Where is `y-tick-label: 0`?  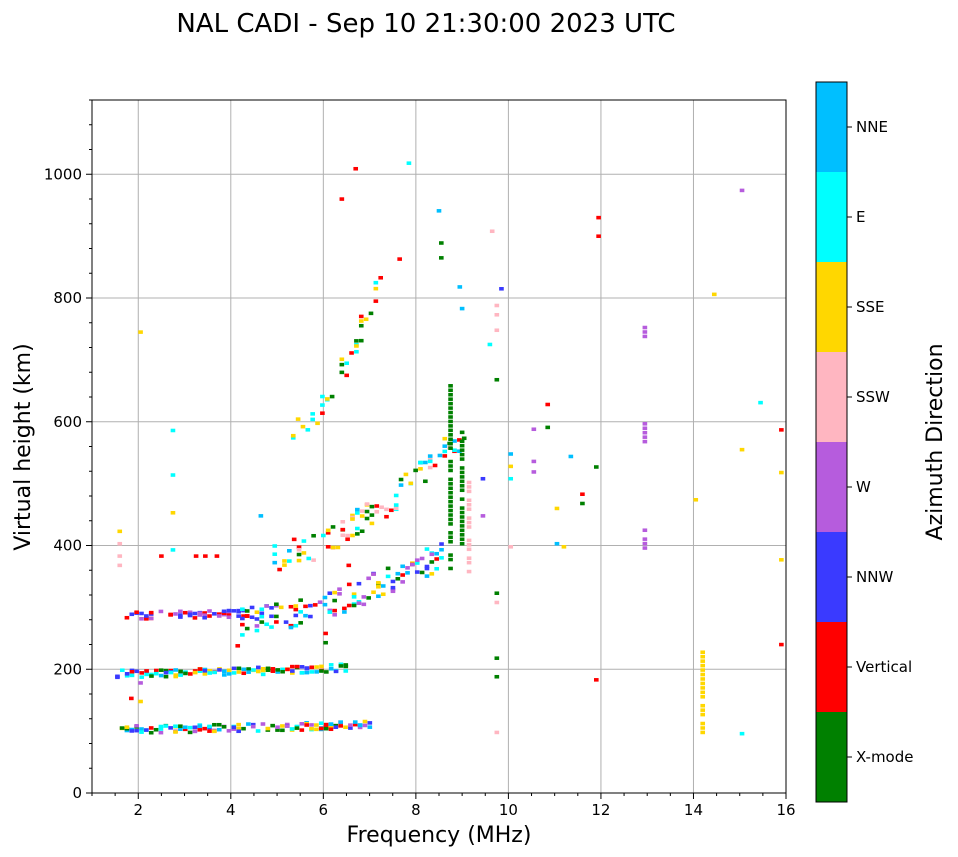
y-tick-label: 0 is located at coordinates (77, 793).